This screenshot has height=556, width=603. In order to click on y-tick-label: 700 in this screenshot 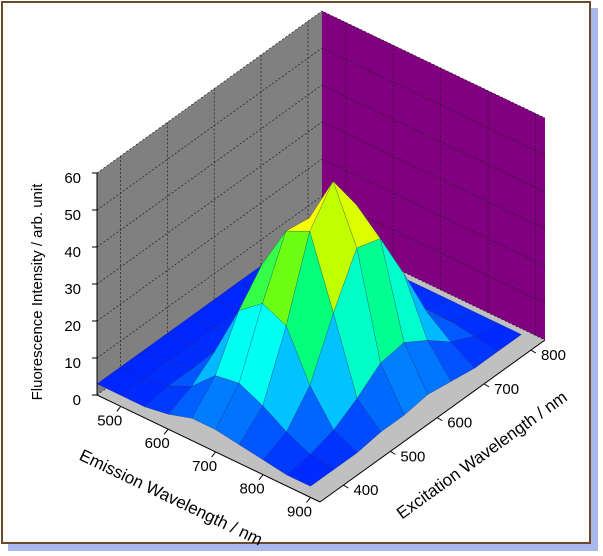, I will do `click(506, 389)`.